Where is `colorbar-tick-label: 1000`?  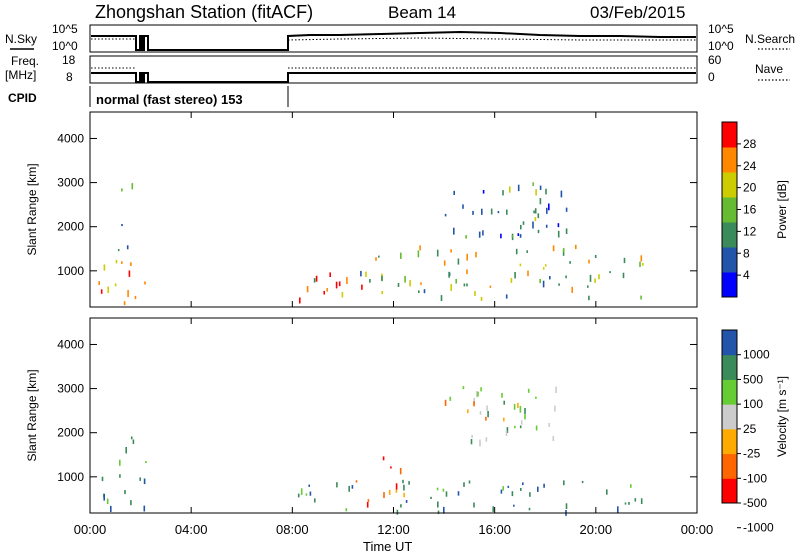 colorbar-tick-label: 1000 is located at coordinates (756, 355).